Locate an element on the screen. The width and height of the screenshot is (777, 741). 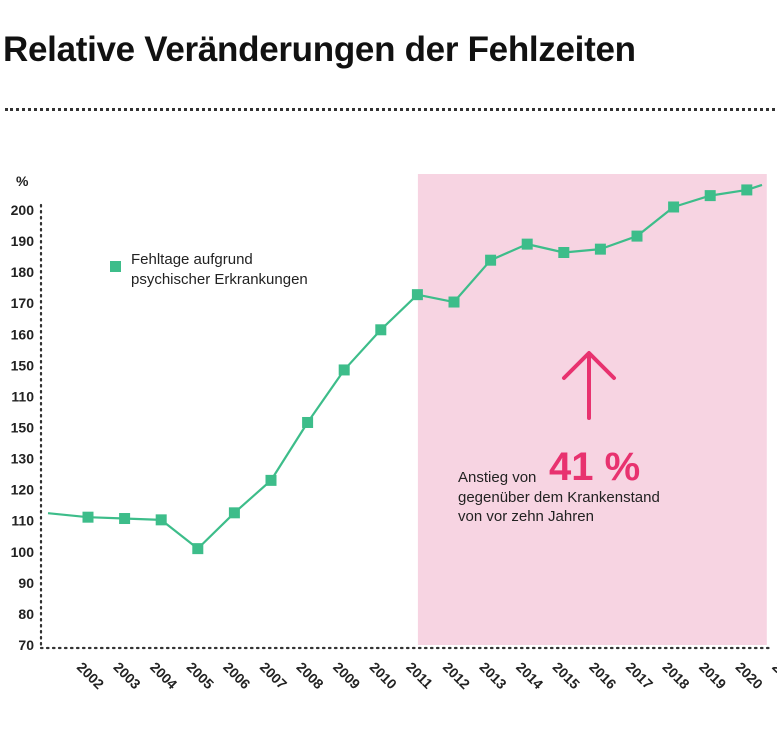
x-tick-label: 2014 is located at coordinates (529, 675).